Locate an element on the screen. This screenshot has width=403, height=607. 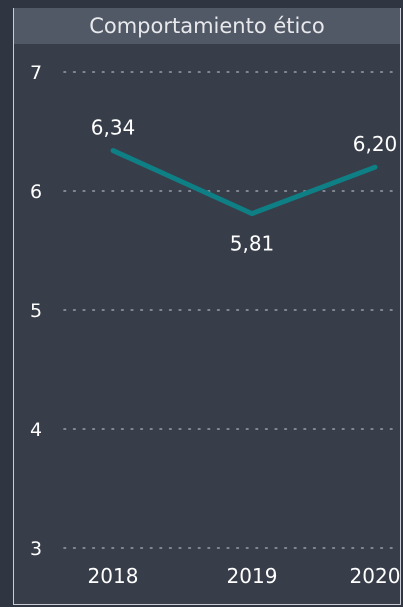
x-tick-label-2019: 2019 is located at coordinates (252, 576).